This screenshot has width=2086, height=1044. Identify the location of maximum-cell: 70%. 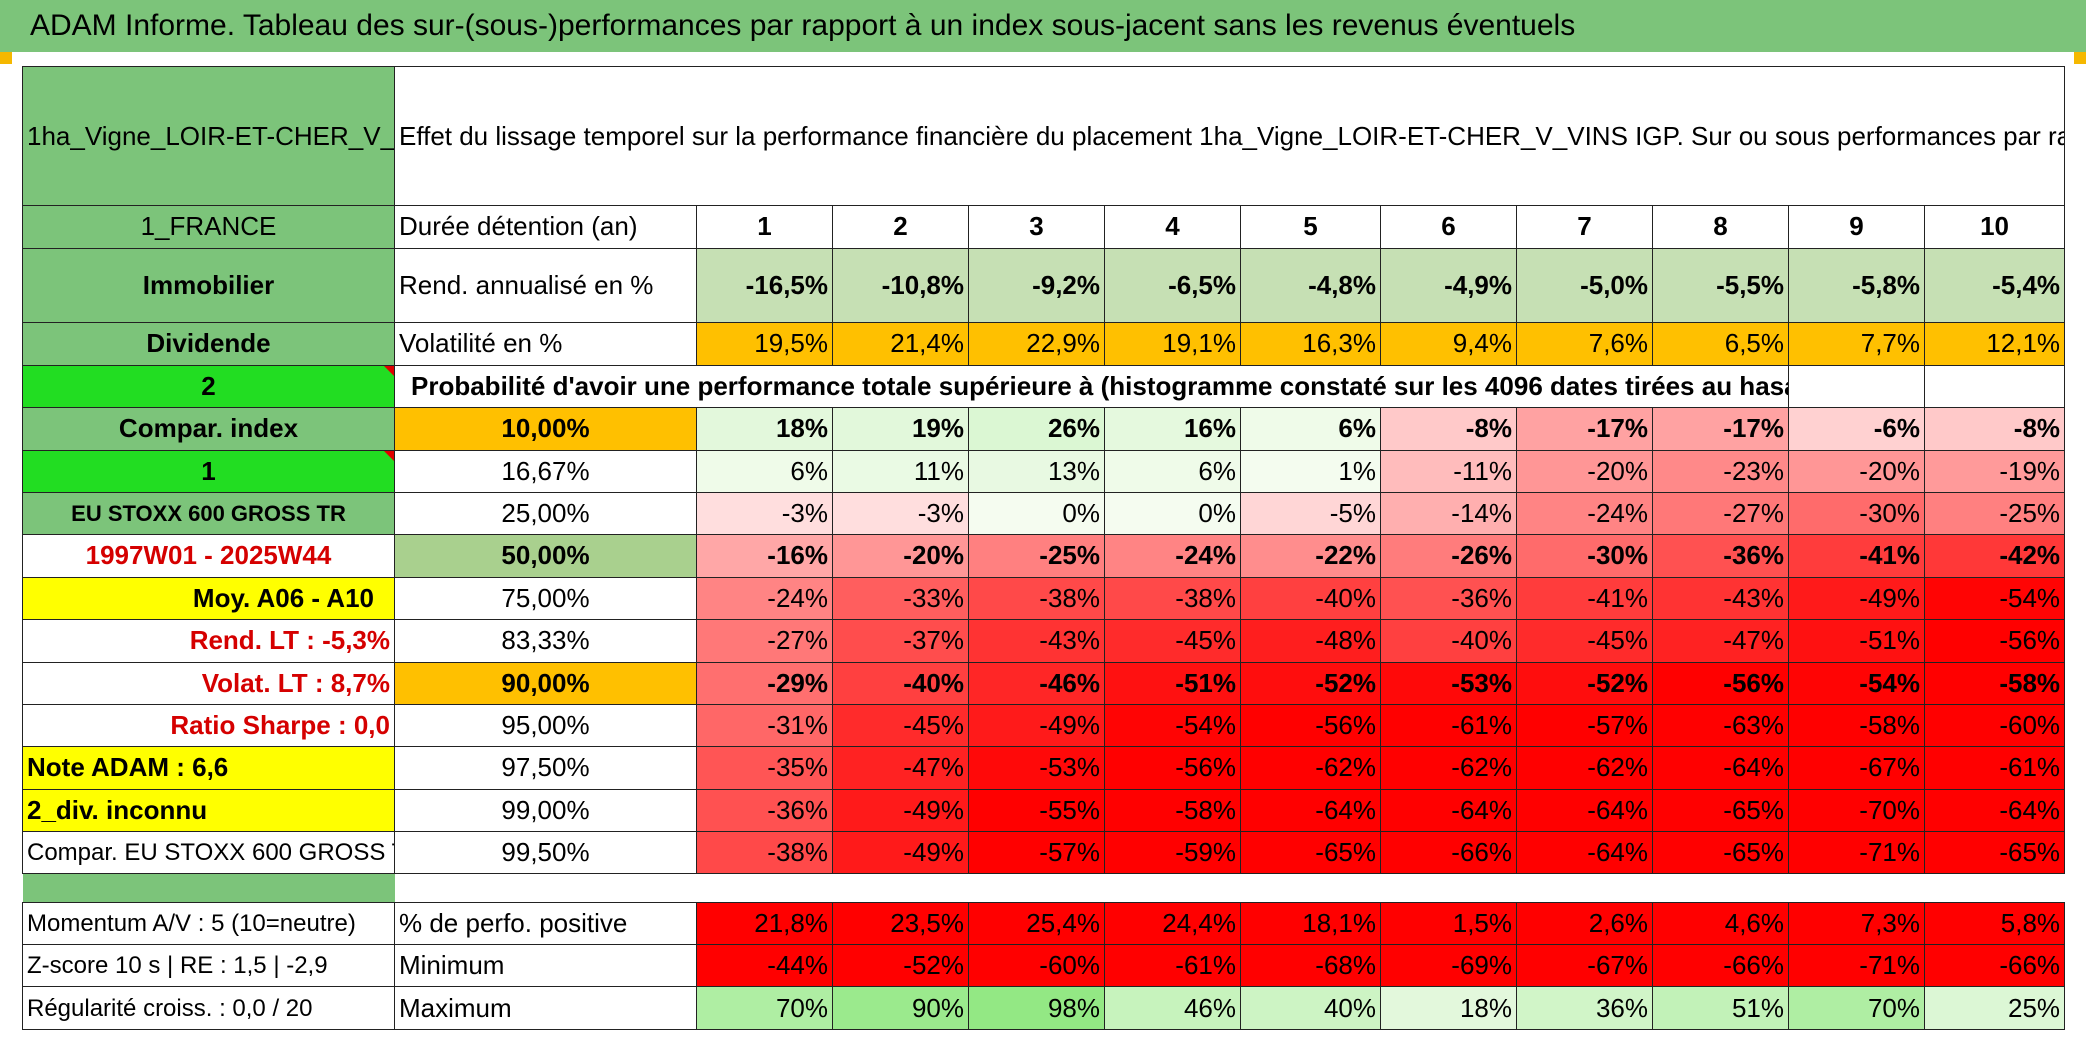
(764, 1008).